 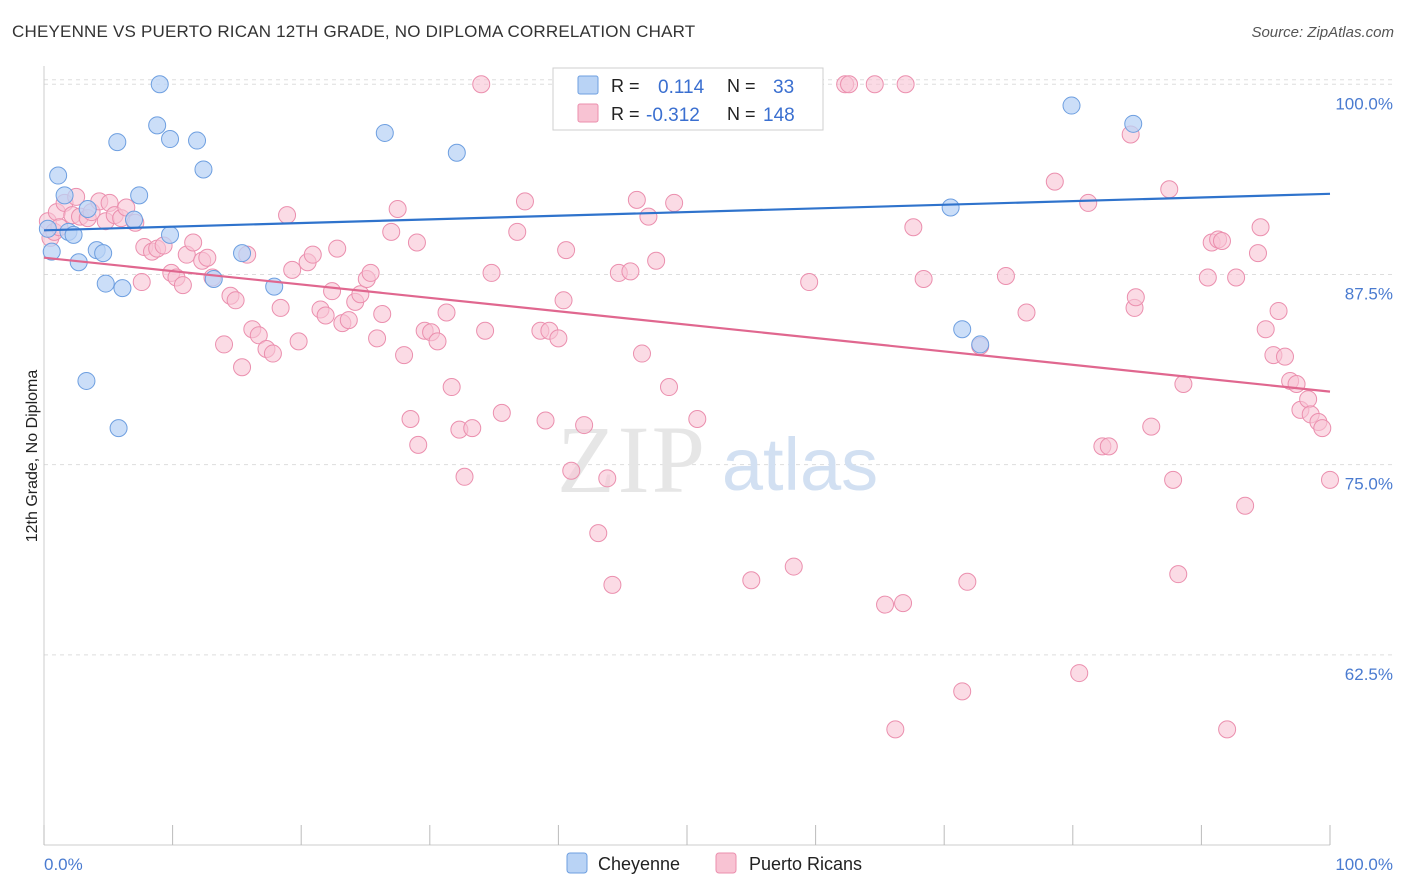 What do you see at coordinates (687, 212) in the screenshot?
I see `cheyenne-trend-line` at bounding box center [687, 212].